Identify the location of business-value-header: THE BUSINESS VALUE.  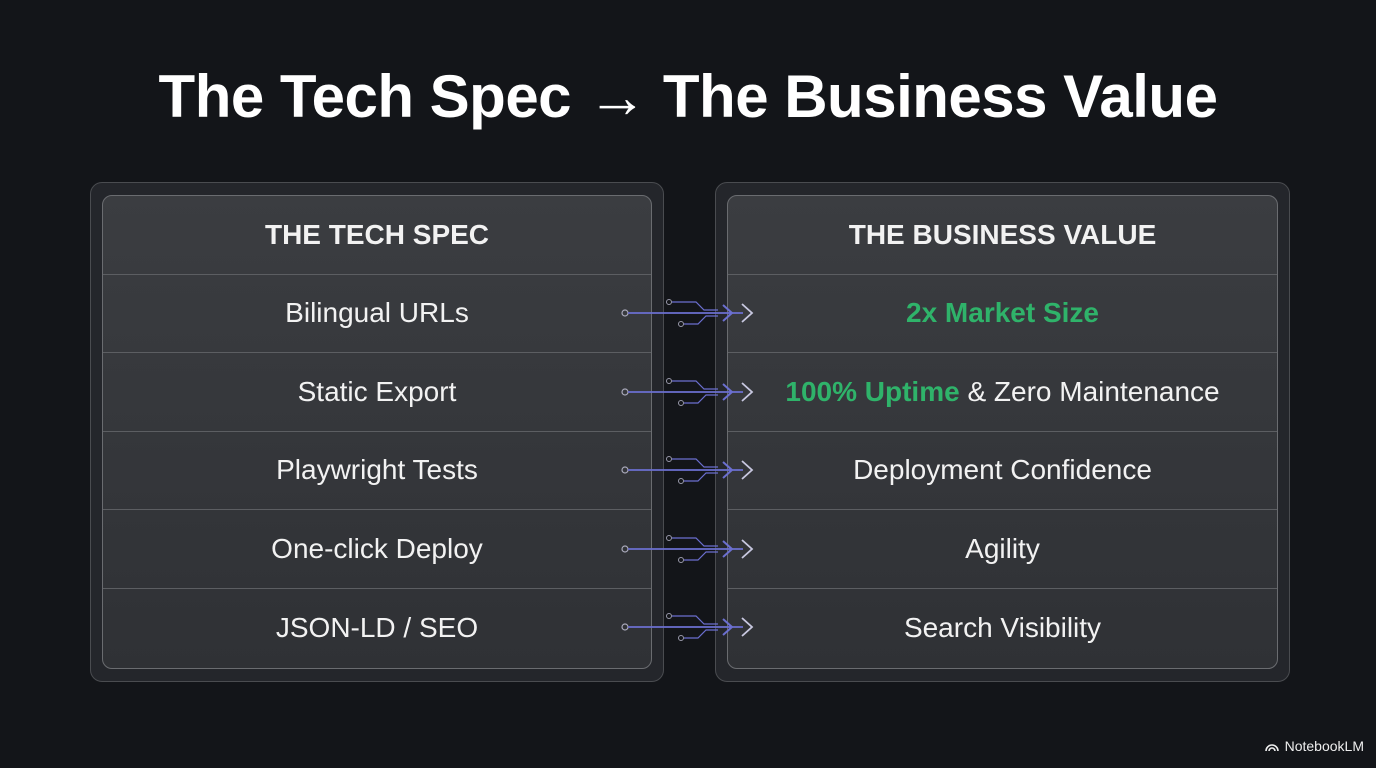
(1002, 235).